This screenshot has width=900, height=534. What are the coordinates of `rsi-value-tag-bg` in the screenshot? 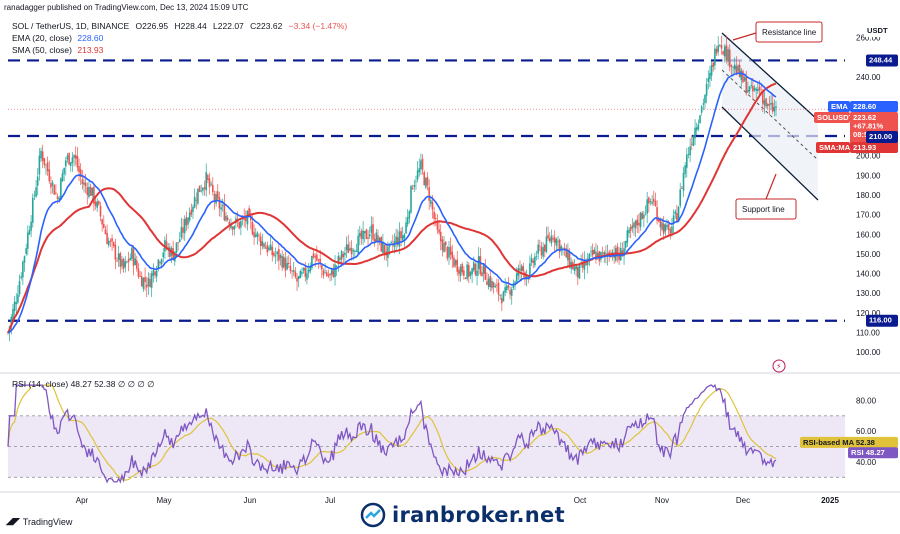 It's located at (873, 453).